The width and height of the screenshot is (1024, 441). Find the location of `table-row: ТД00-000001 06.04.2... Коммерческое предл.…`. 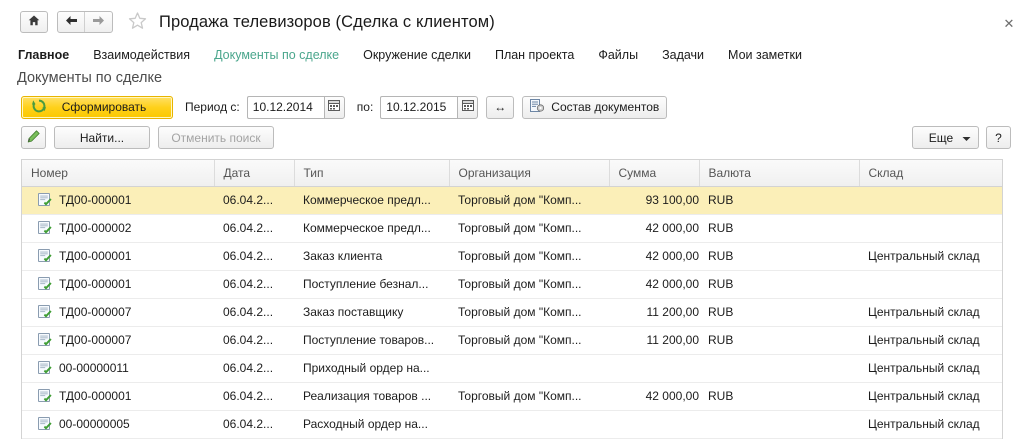

table-row: ТД00-000001 06.04.2... Коммерческое предл.… is located at coordinates (512, 200).